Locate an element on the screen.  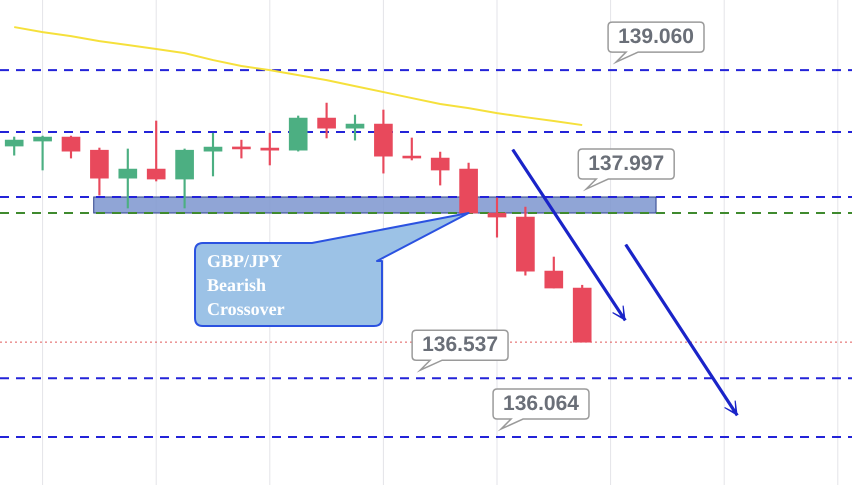
annotation: 137.997 is located at coordinates (626, 164).